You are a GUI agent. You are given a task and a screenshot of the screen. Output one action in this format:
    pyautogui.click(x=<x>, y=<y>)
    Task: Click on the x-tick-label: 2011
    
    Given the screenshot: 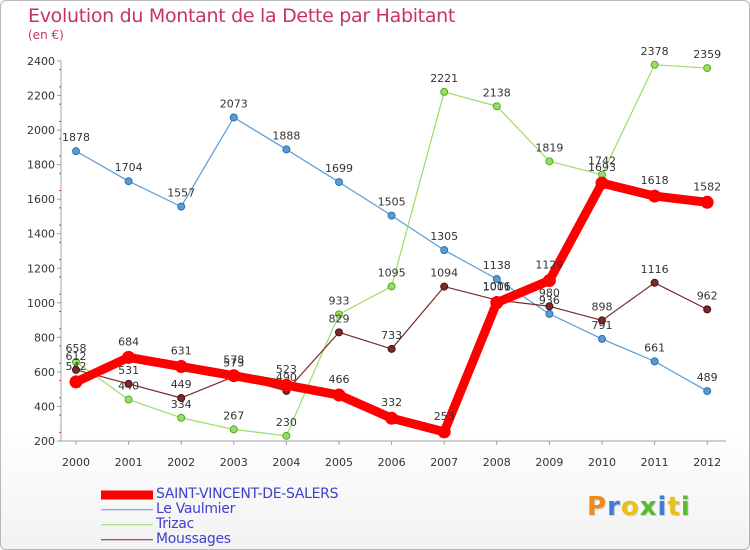 What is the action you would take?
    pyautogui.click(x=655, y=462)
    